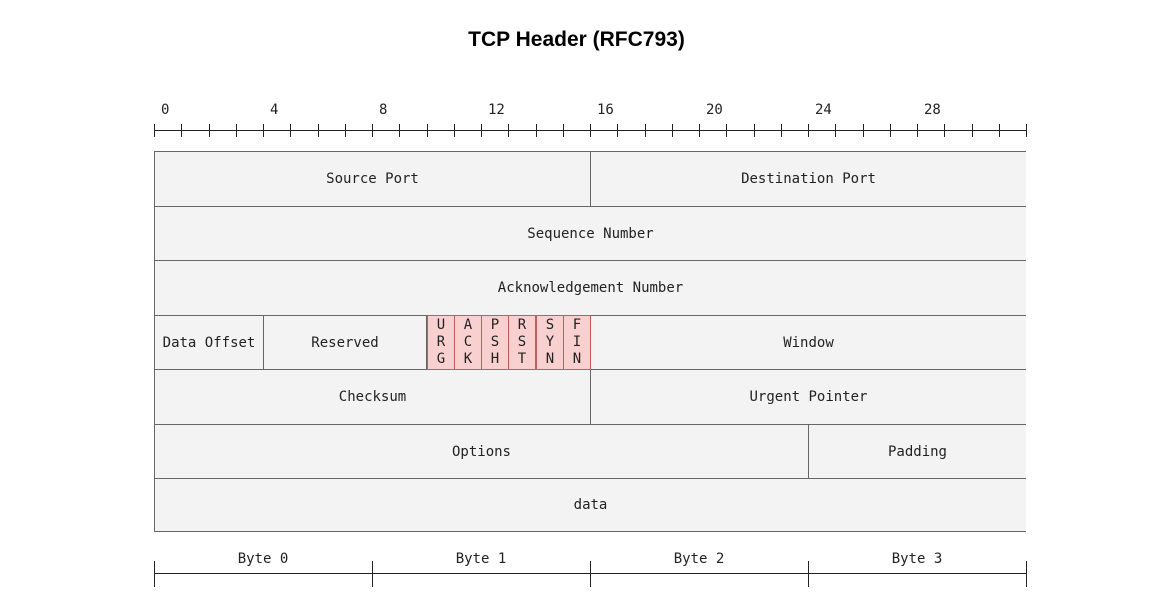 Image resolution: width=1153 pixels, height=596 pixels. Describe the element at coordinates (373, 397) in the screenshot. I see `field-checksum: Checksum` at that location.